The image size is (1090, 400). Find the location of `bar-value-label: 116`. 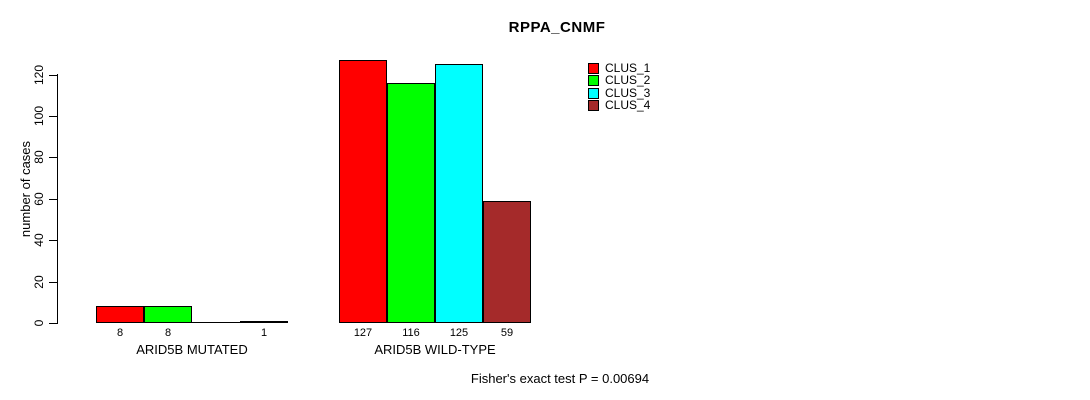

bar-value-label: 116 is located at coordinates (411, 333).